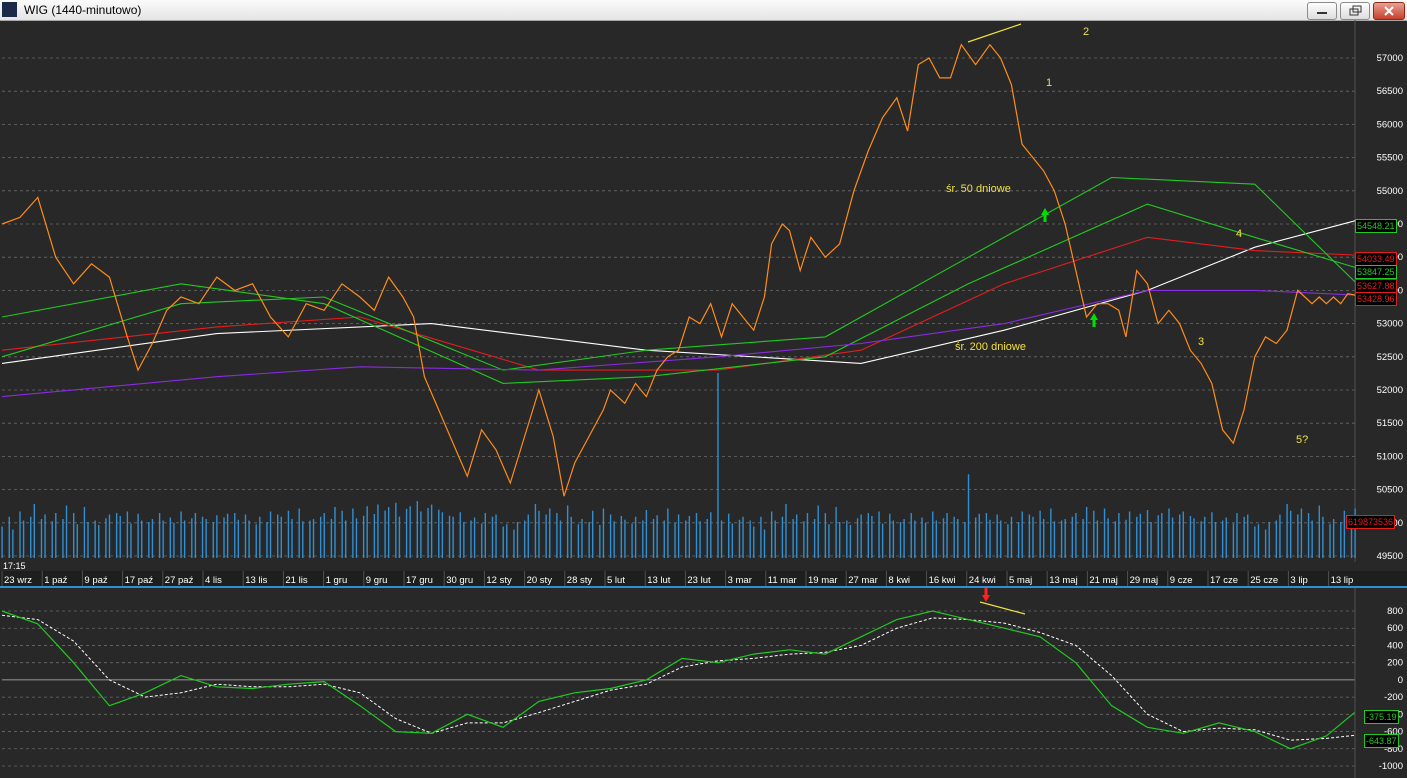 This screenshot has width=1407, height=778. Describe the element at coordinates (1390, 390) in the screenshot. I see `price-tick-label: 52000` at that location.